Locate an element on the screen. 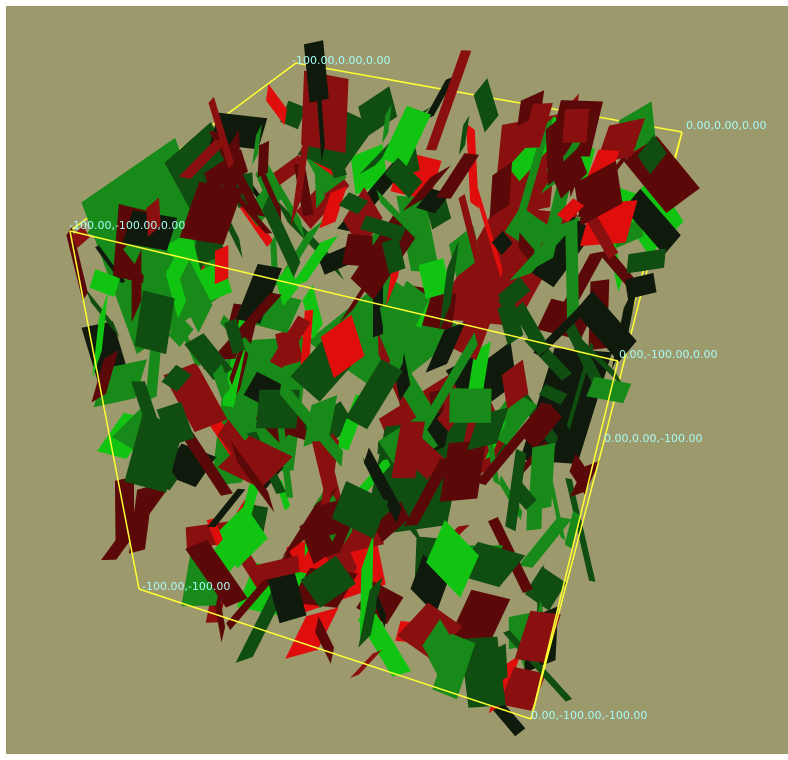 The image size is (788, 760). corner-label-bottom-front-right: 0.00,-100.00,-100.00 is located at coordinates (589, 715).